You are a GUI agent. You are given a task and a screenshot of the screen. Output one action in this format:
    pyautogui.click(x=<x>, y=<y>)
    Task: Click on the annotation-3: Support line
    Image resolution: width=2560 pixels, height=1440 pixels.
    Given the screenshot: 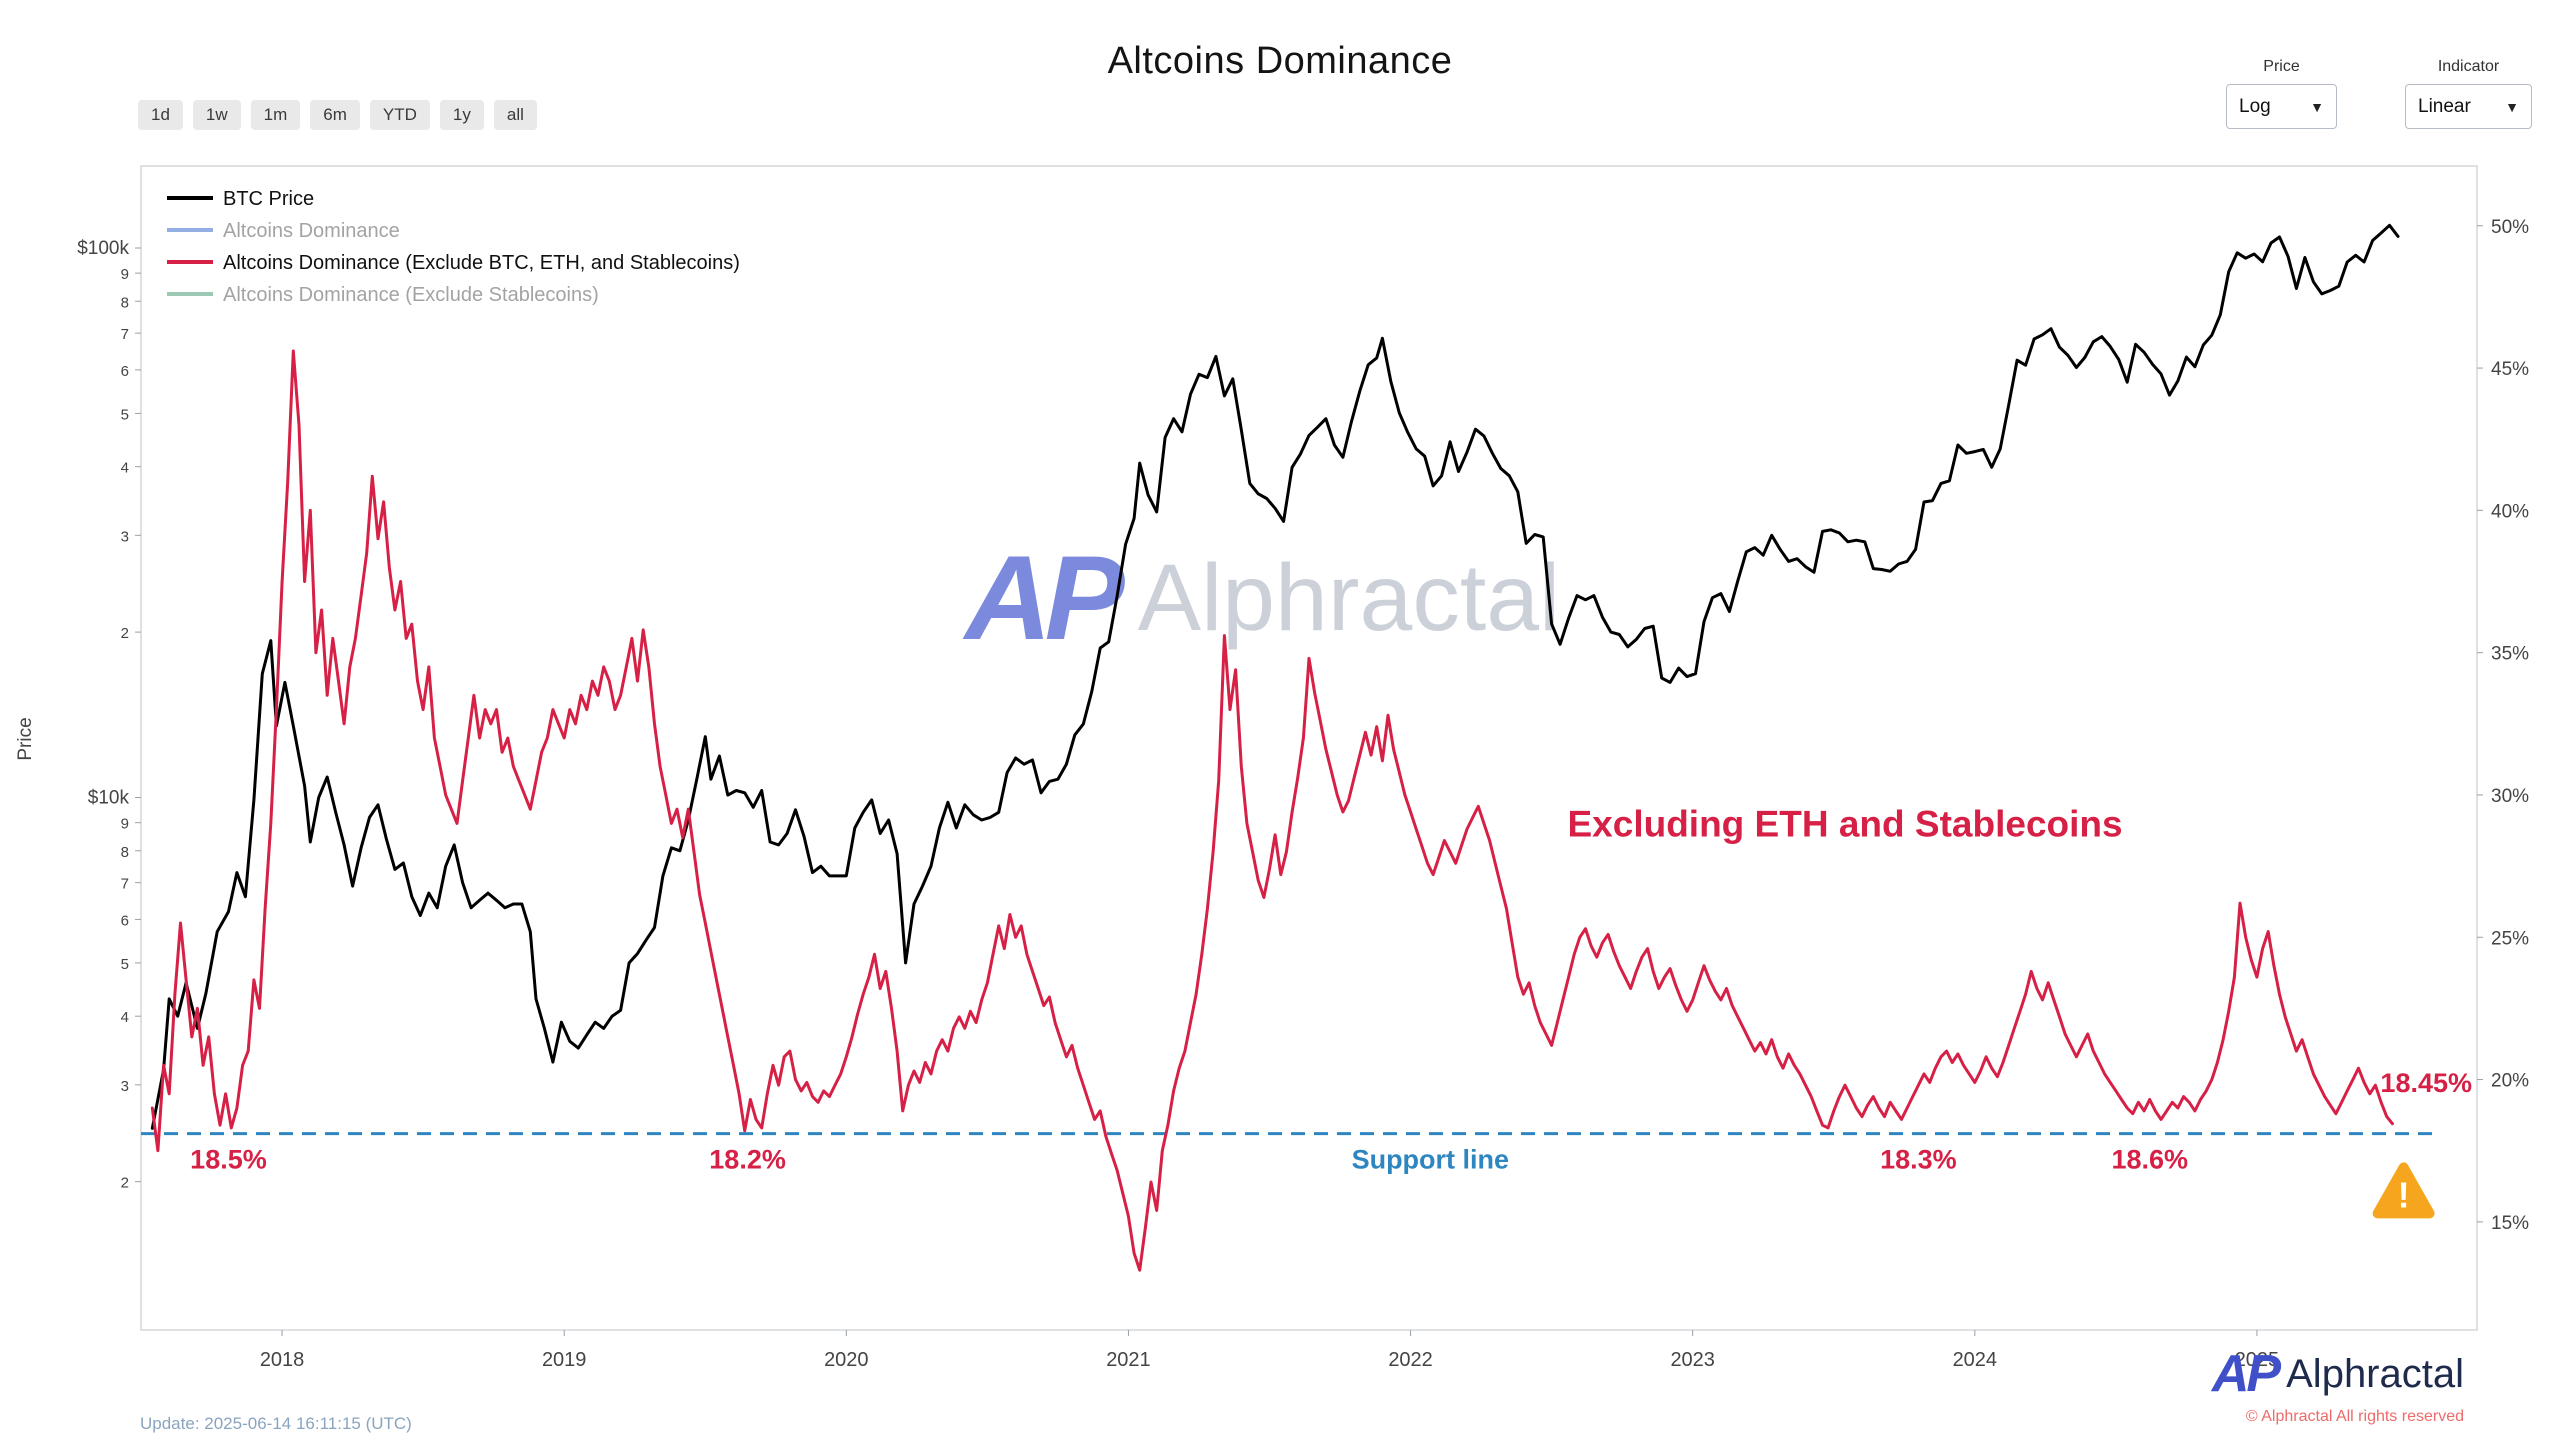 What is the action you would take?
    pyautogui.click(x=1431, y=1160)
    